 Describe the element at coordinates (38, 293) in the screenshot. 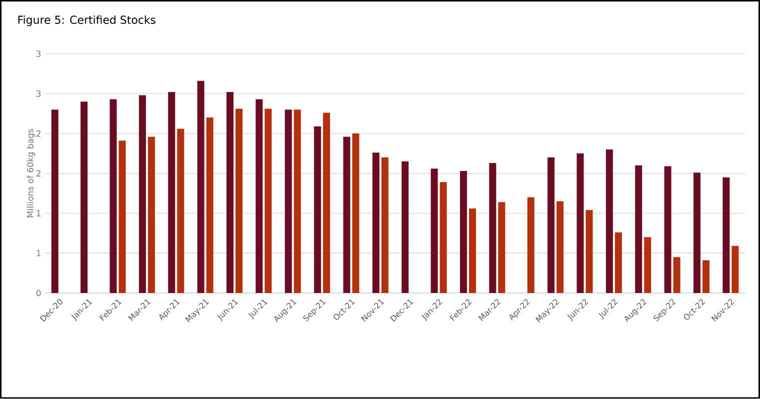

I see `y-tick-label: 0` at that location.